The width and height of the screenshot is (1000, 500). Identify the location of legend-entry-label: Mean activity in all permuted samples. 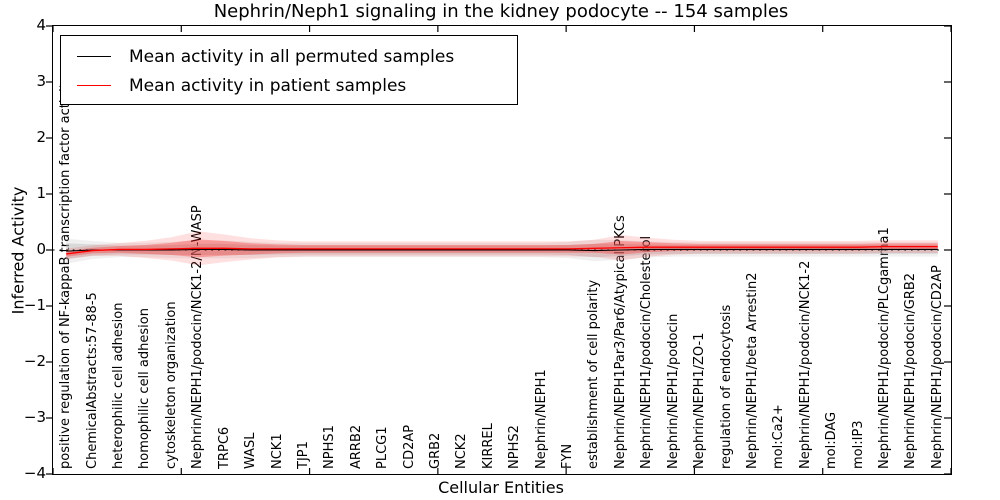
(292, 56).